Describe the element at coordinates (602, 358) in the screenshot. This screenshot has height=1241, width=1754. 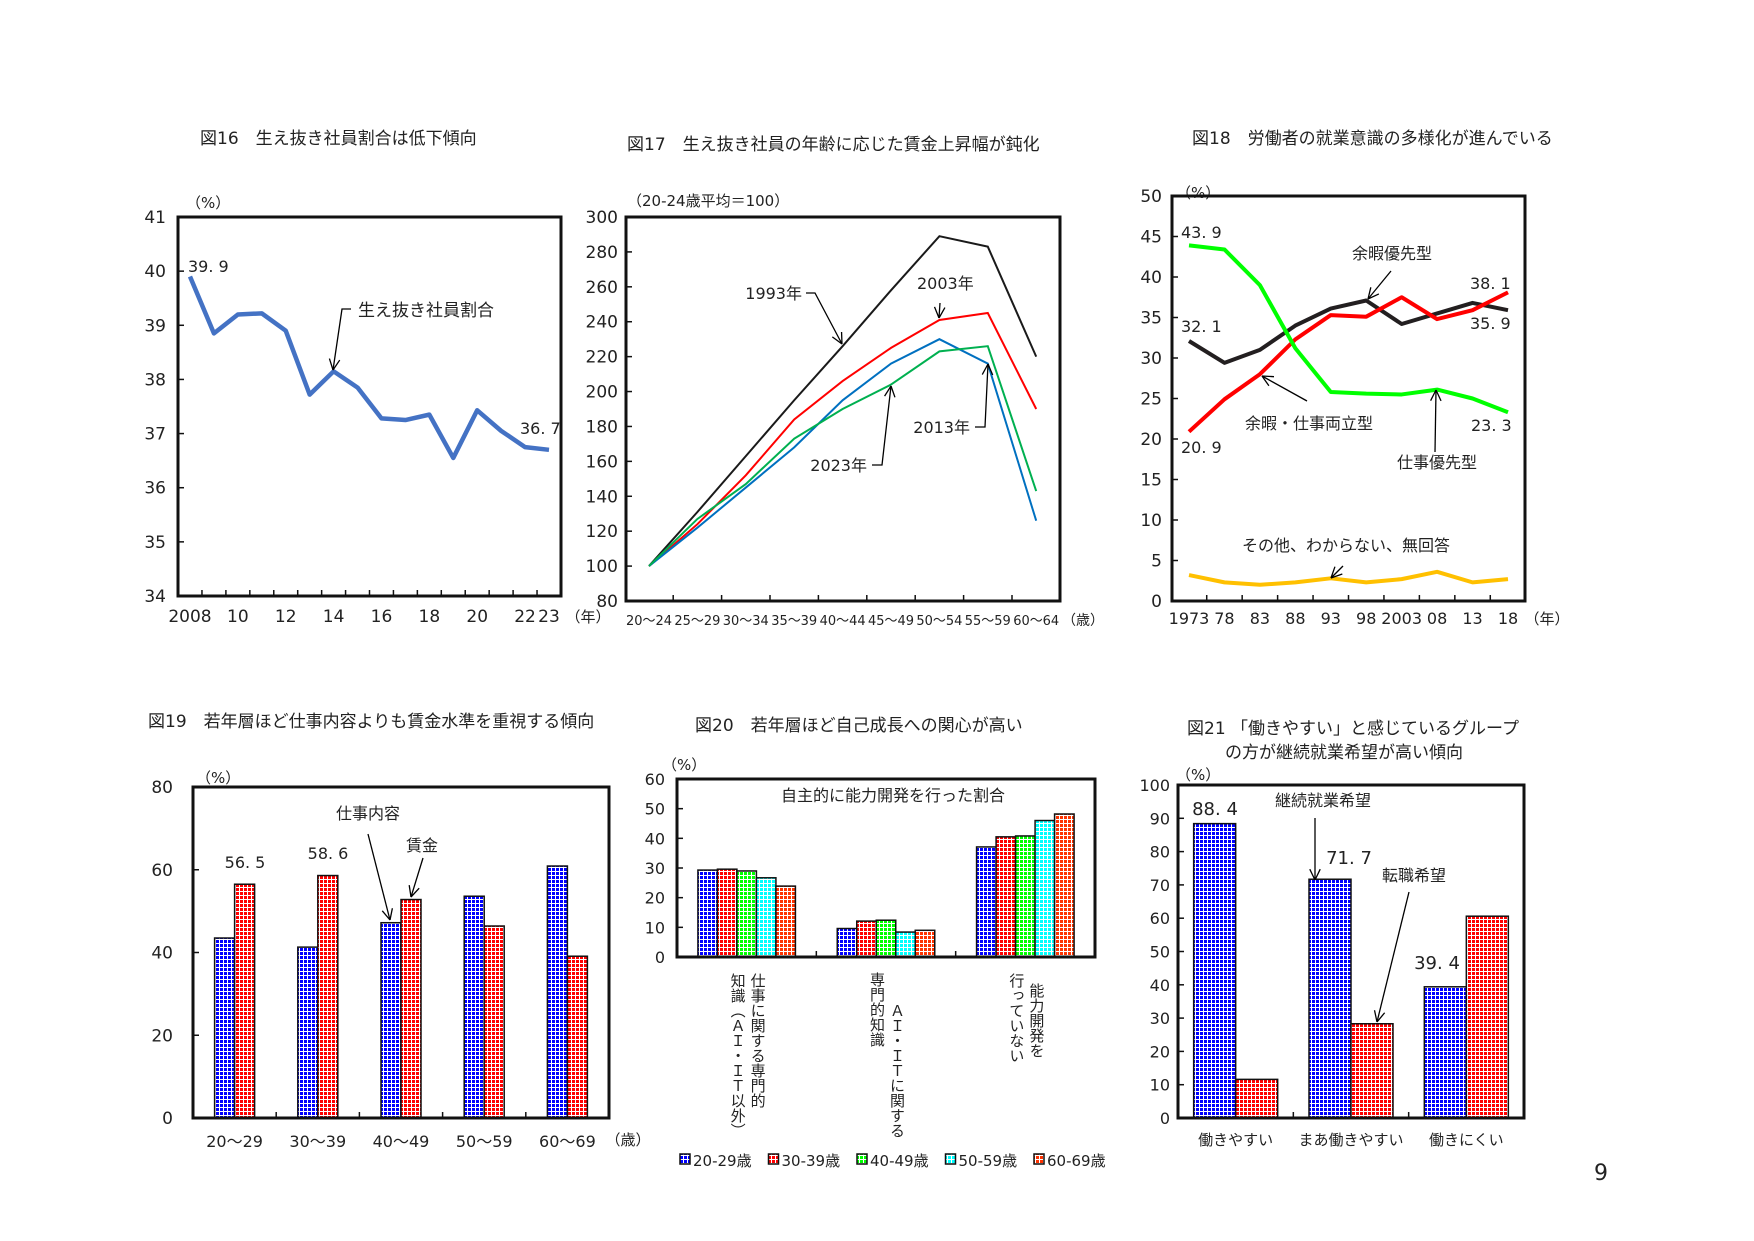
I see `y-tick-label: 220` at that location.